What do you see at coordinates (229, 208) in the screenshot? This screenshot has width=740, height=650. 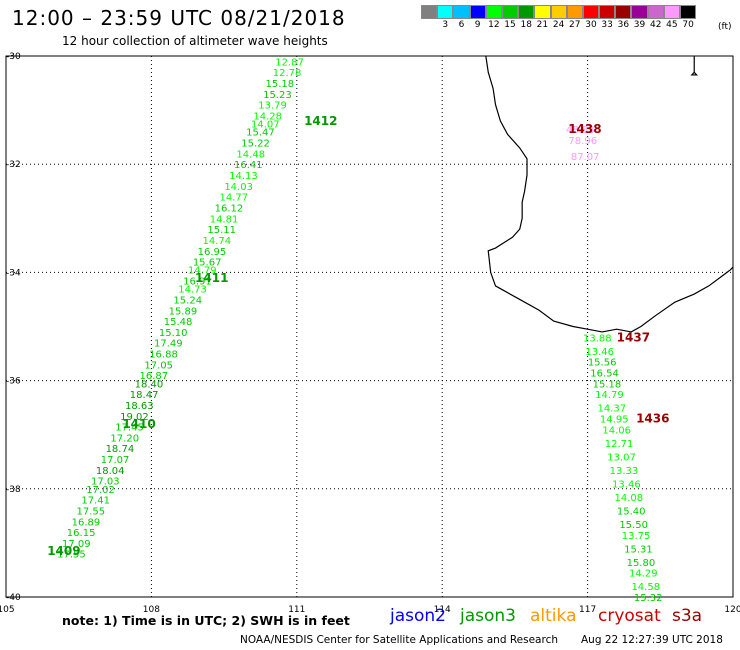 I see `swh-value-jason3: 16.12` at bounding box center [229, 208].